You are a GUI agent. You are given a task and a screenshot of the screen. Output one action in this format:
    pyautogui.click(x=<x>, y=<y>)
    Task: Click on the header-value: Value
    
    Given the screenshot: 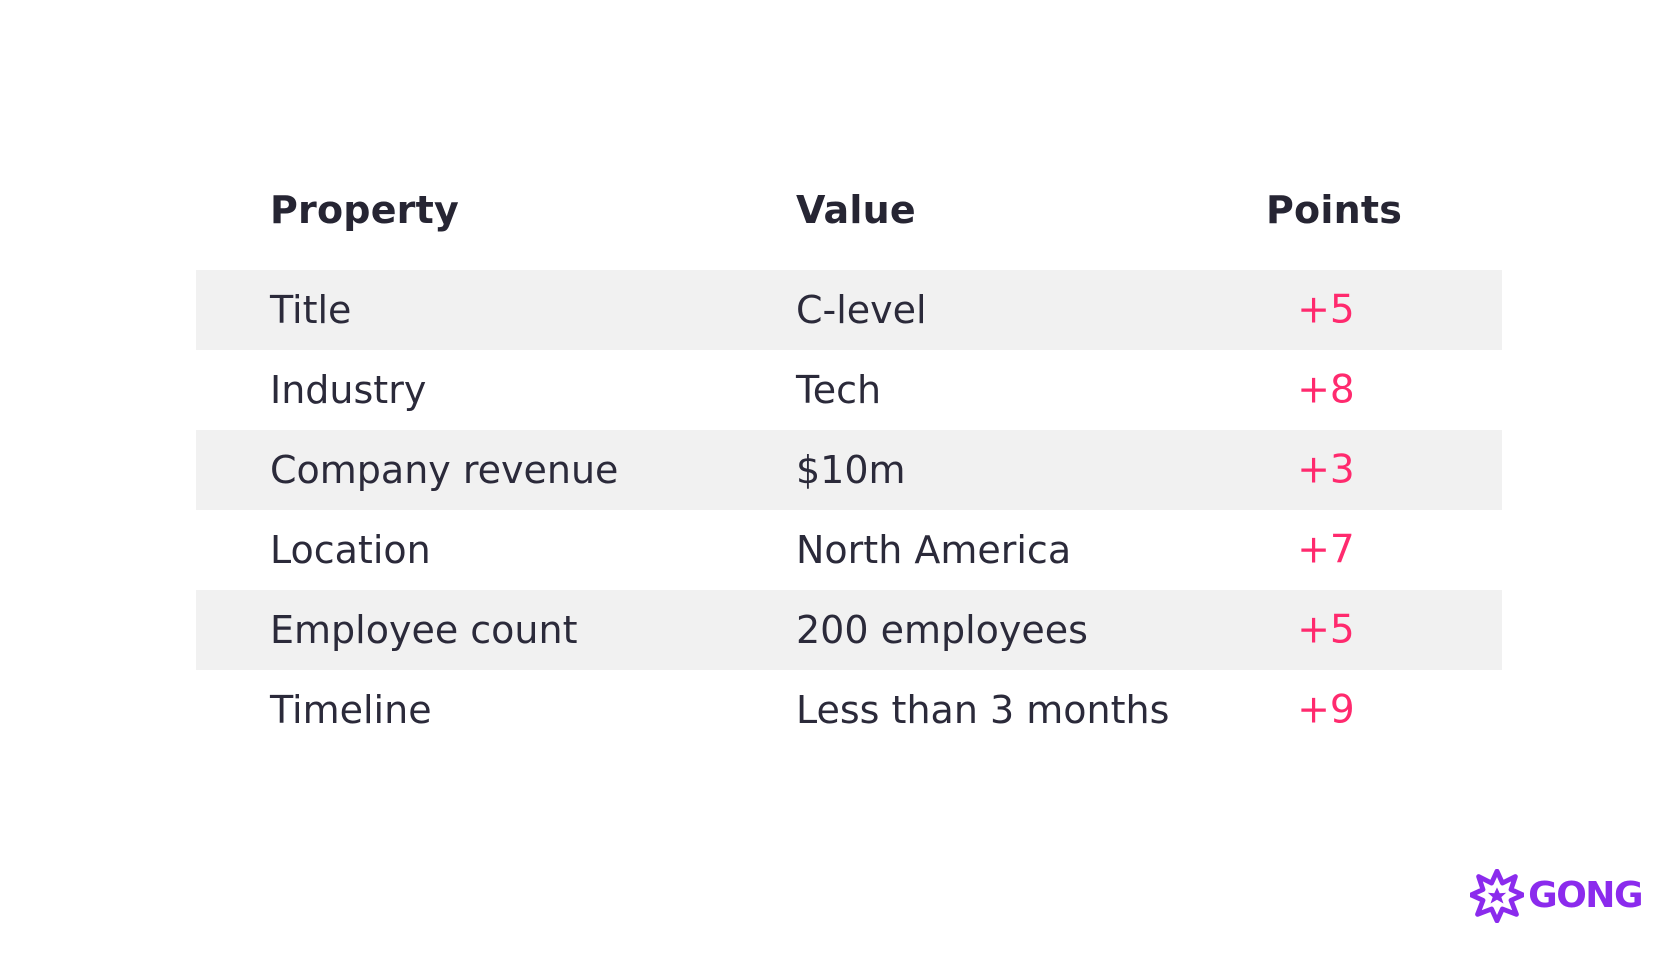 What is the action you would take?
    pyautogui.click(x=856, y=210)
    